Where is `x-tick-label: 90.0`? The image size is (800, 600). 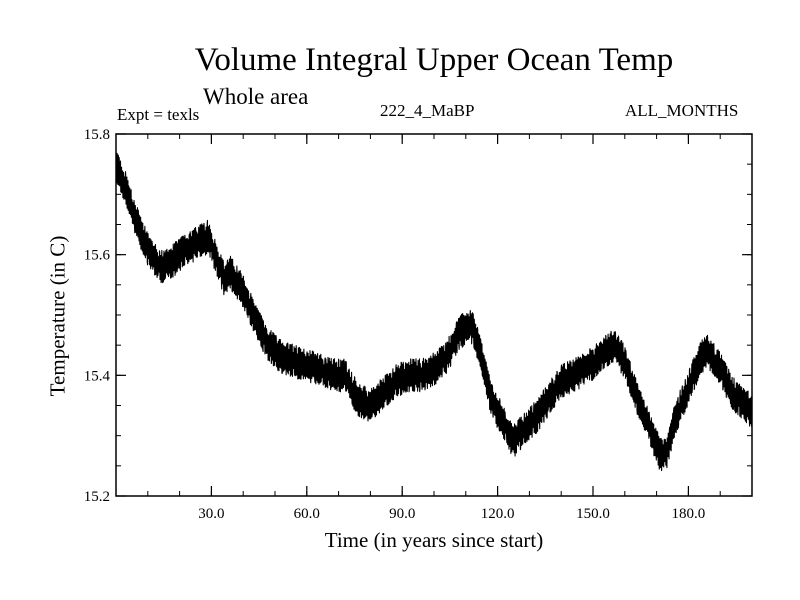
x-tick-label: 90.0 is located at coordinates (402, 514).